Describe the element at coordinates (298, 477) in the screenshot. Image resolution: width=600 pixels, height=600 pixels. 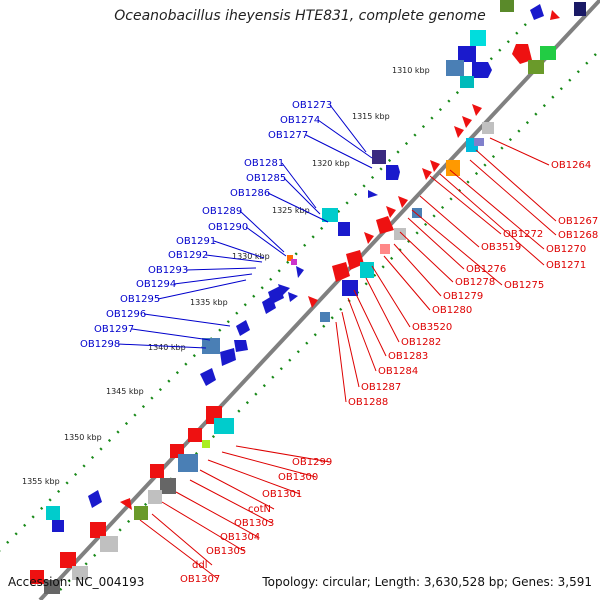
I see `reverse-gene-label: OB1300` at that location.